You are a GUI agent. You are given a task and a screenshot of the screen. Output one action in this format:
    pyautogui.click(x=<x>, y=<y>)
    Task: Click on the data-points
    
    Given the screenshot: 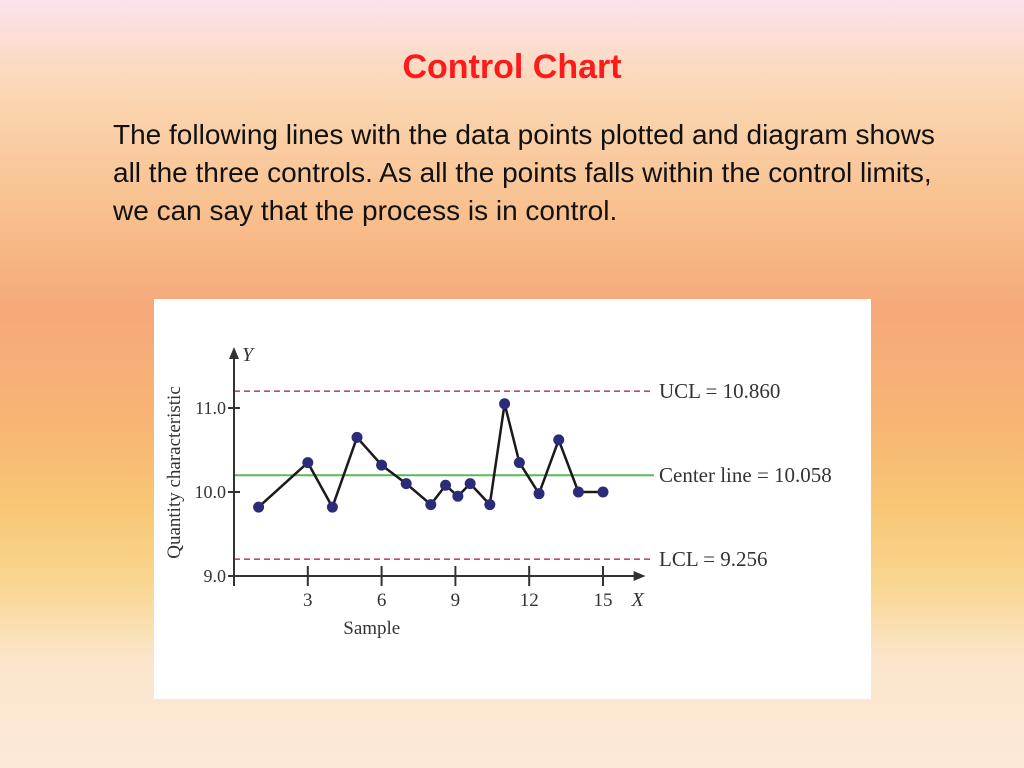 What is the action you would take?
    pyautogui.click(x=431, y=455)
    